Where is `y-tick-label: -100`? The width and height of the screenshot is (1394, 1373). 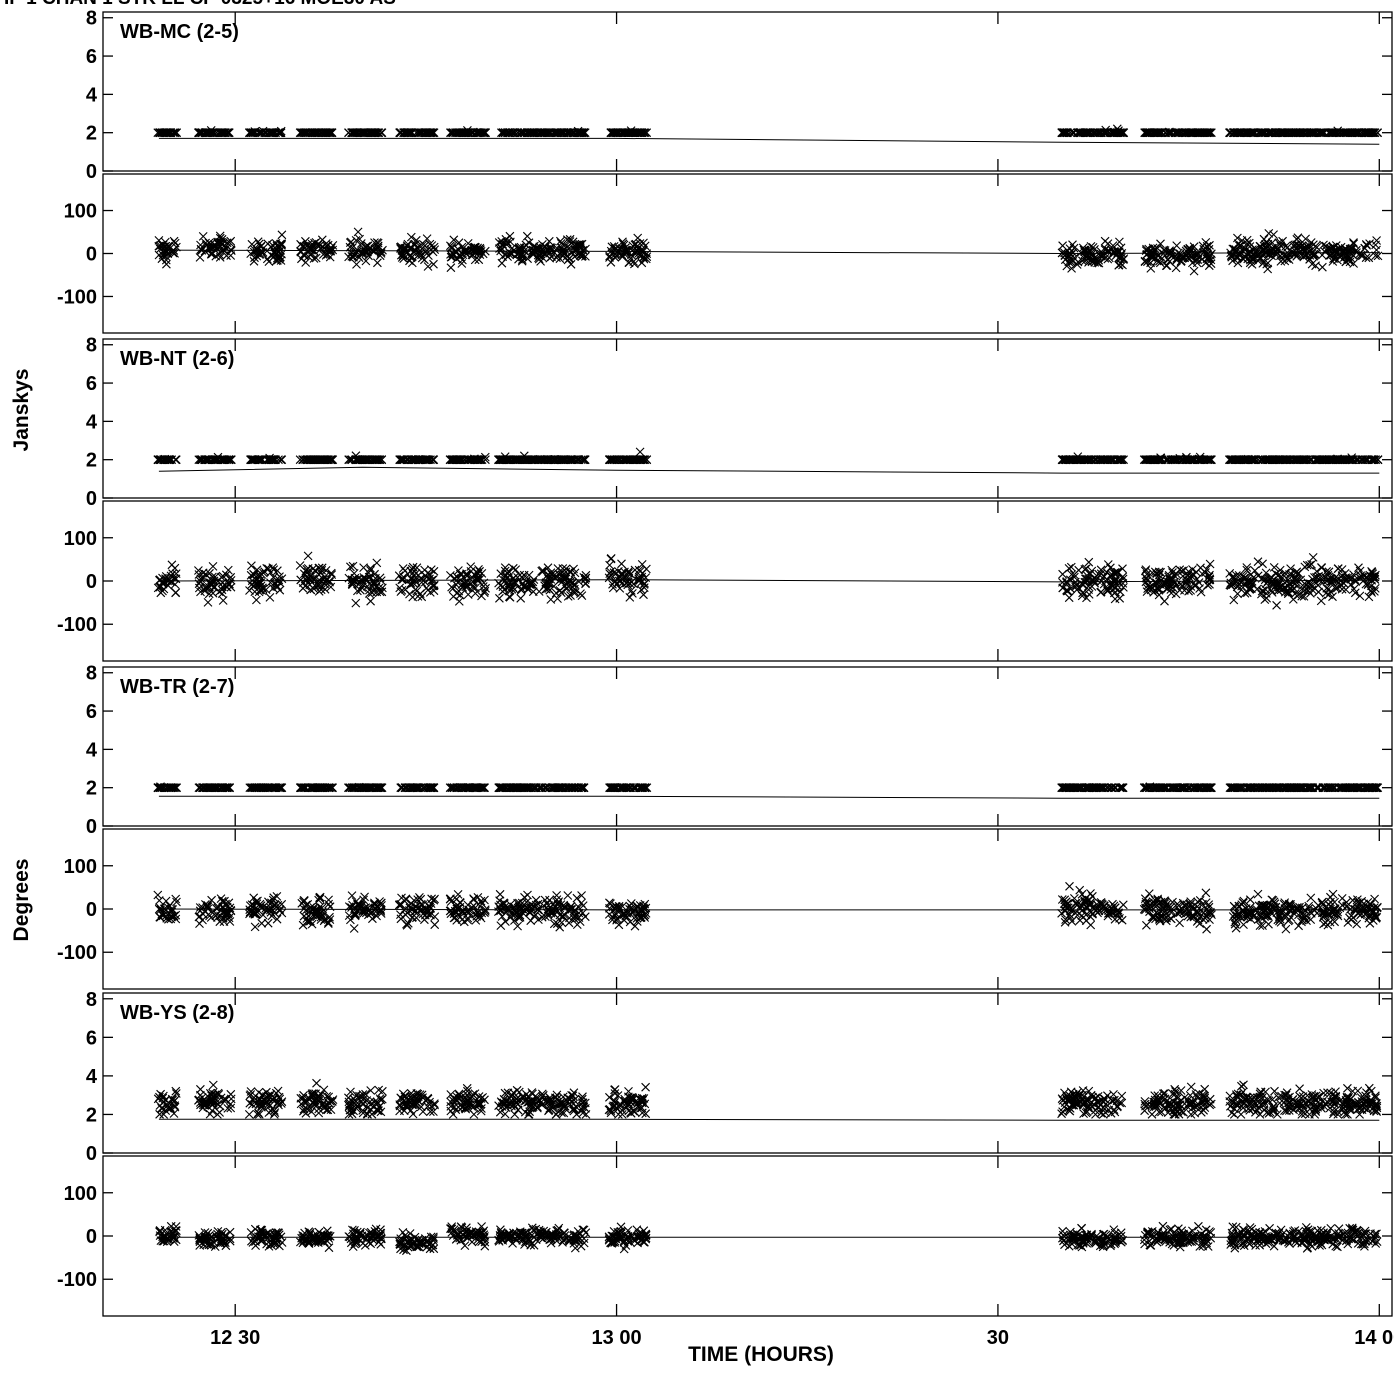 y-tick-label: -100 is located at coordinates (77, 625).